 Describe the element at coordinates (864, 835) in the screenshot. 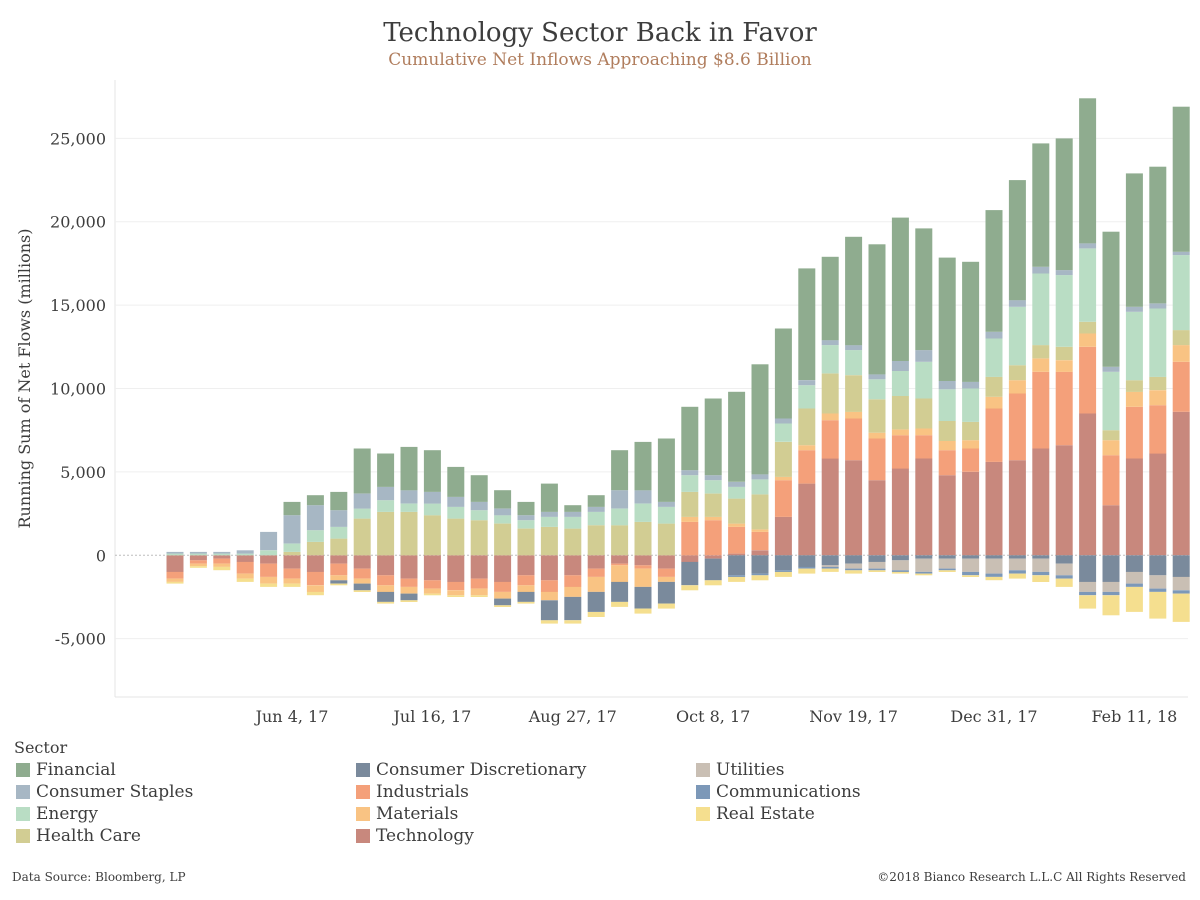

I see `legend-empty` at that location.